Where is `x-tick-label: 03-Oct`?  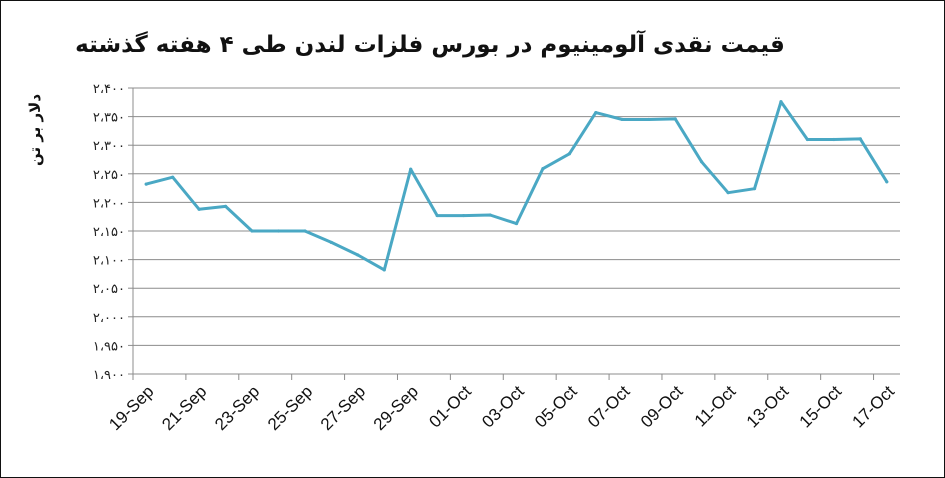 x-tick-label: 03-Oct is located at coordinates (503, 407).